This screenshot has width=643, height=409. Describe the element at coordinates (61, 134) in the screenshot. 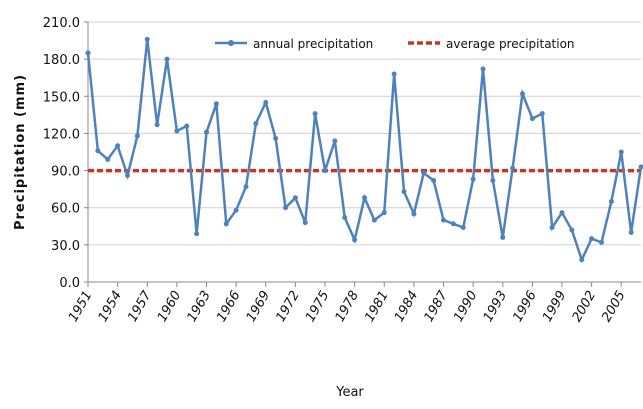

I see `y-tick-label: 120.0` at that location.